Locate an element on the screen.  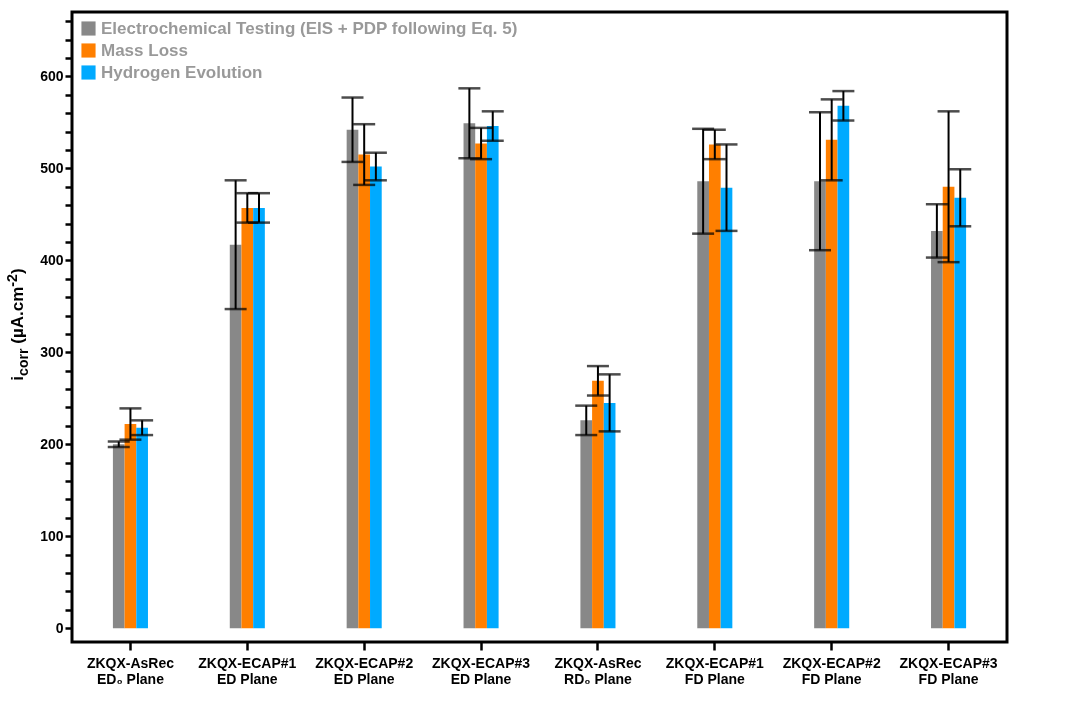
legend-label: Mass Loss is located at coordinates (144, 50).